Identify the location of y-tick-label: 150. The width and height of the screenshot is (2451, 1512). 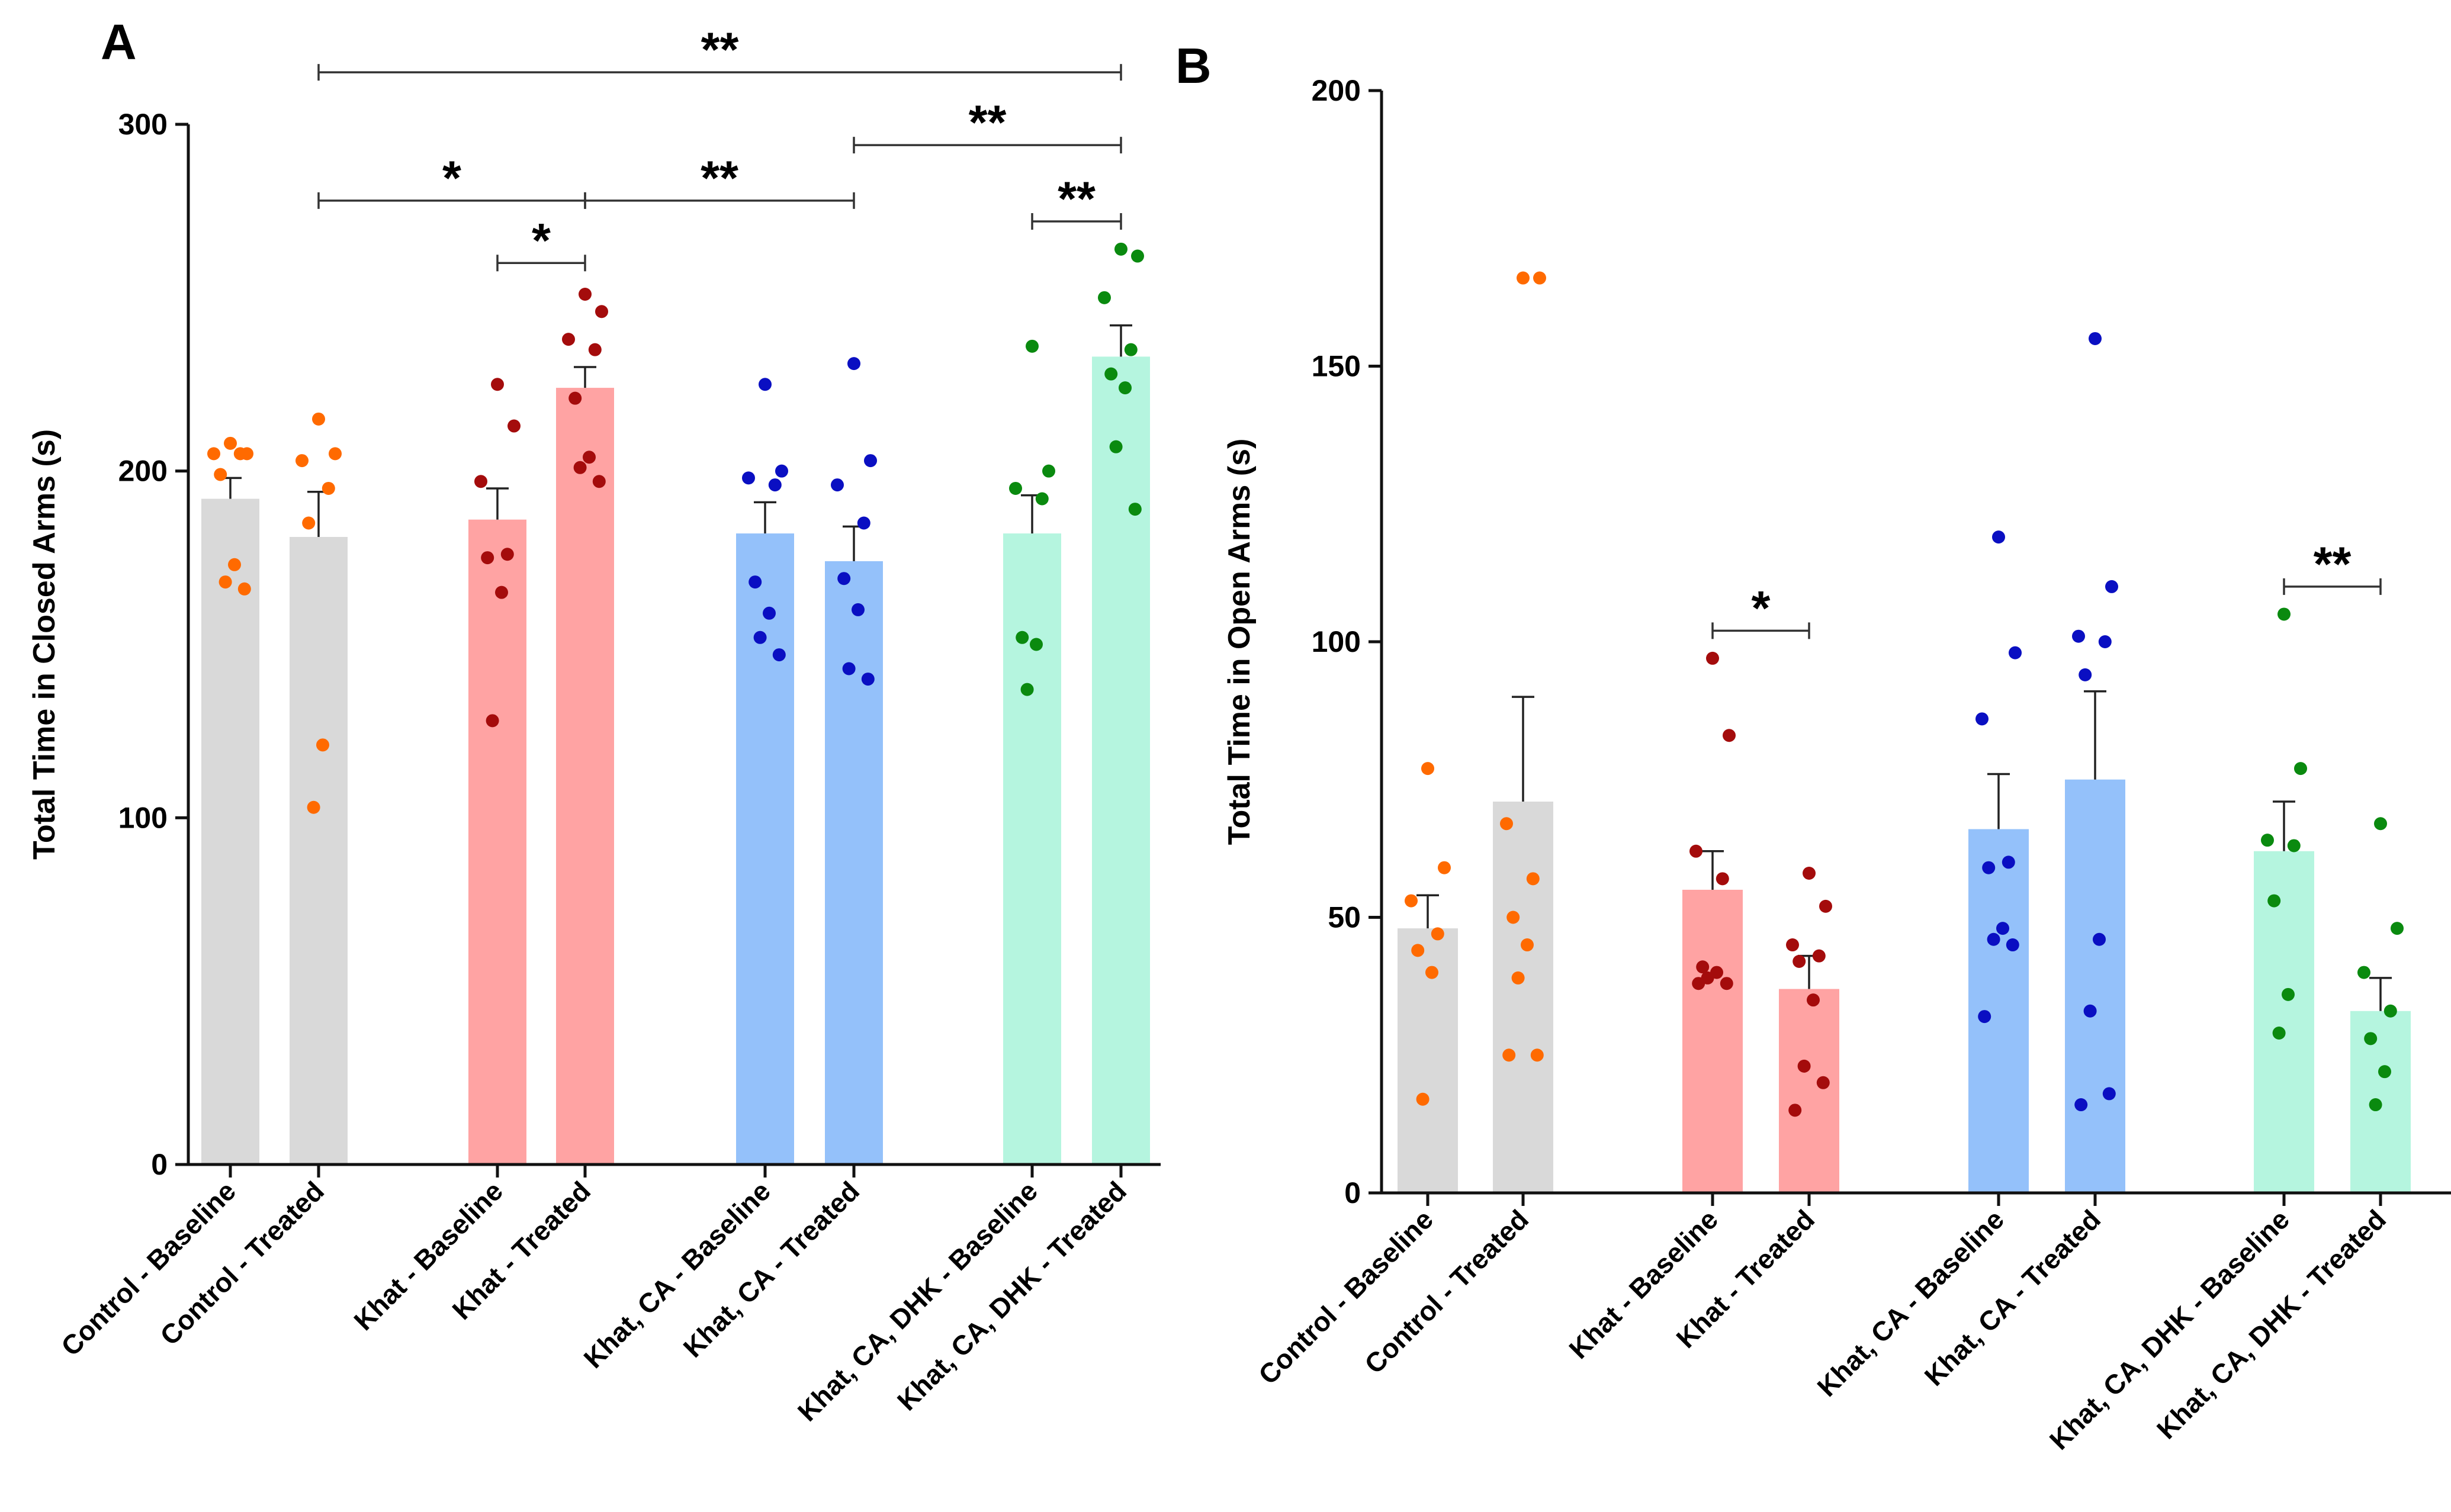
(1336, 366).